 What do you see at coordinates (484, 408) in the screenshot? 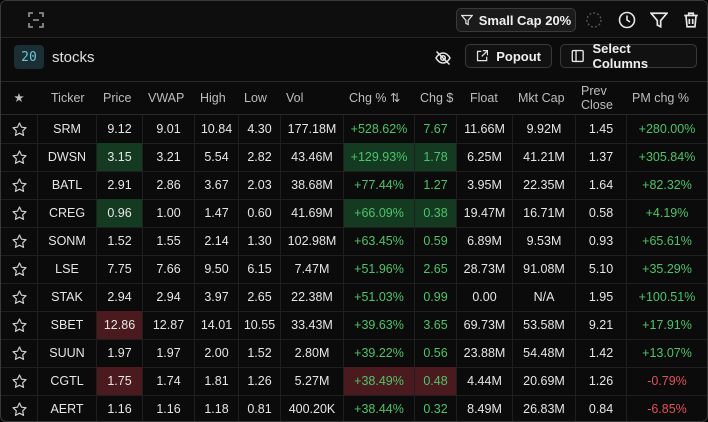
I see `cell-float: 8.49M` at bounding box center [484, 408].